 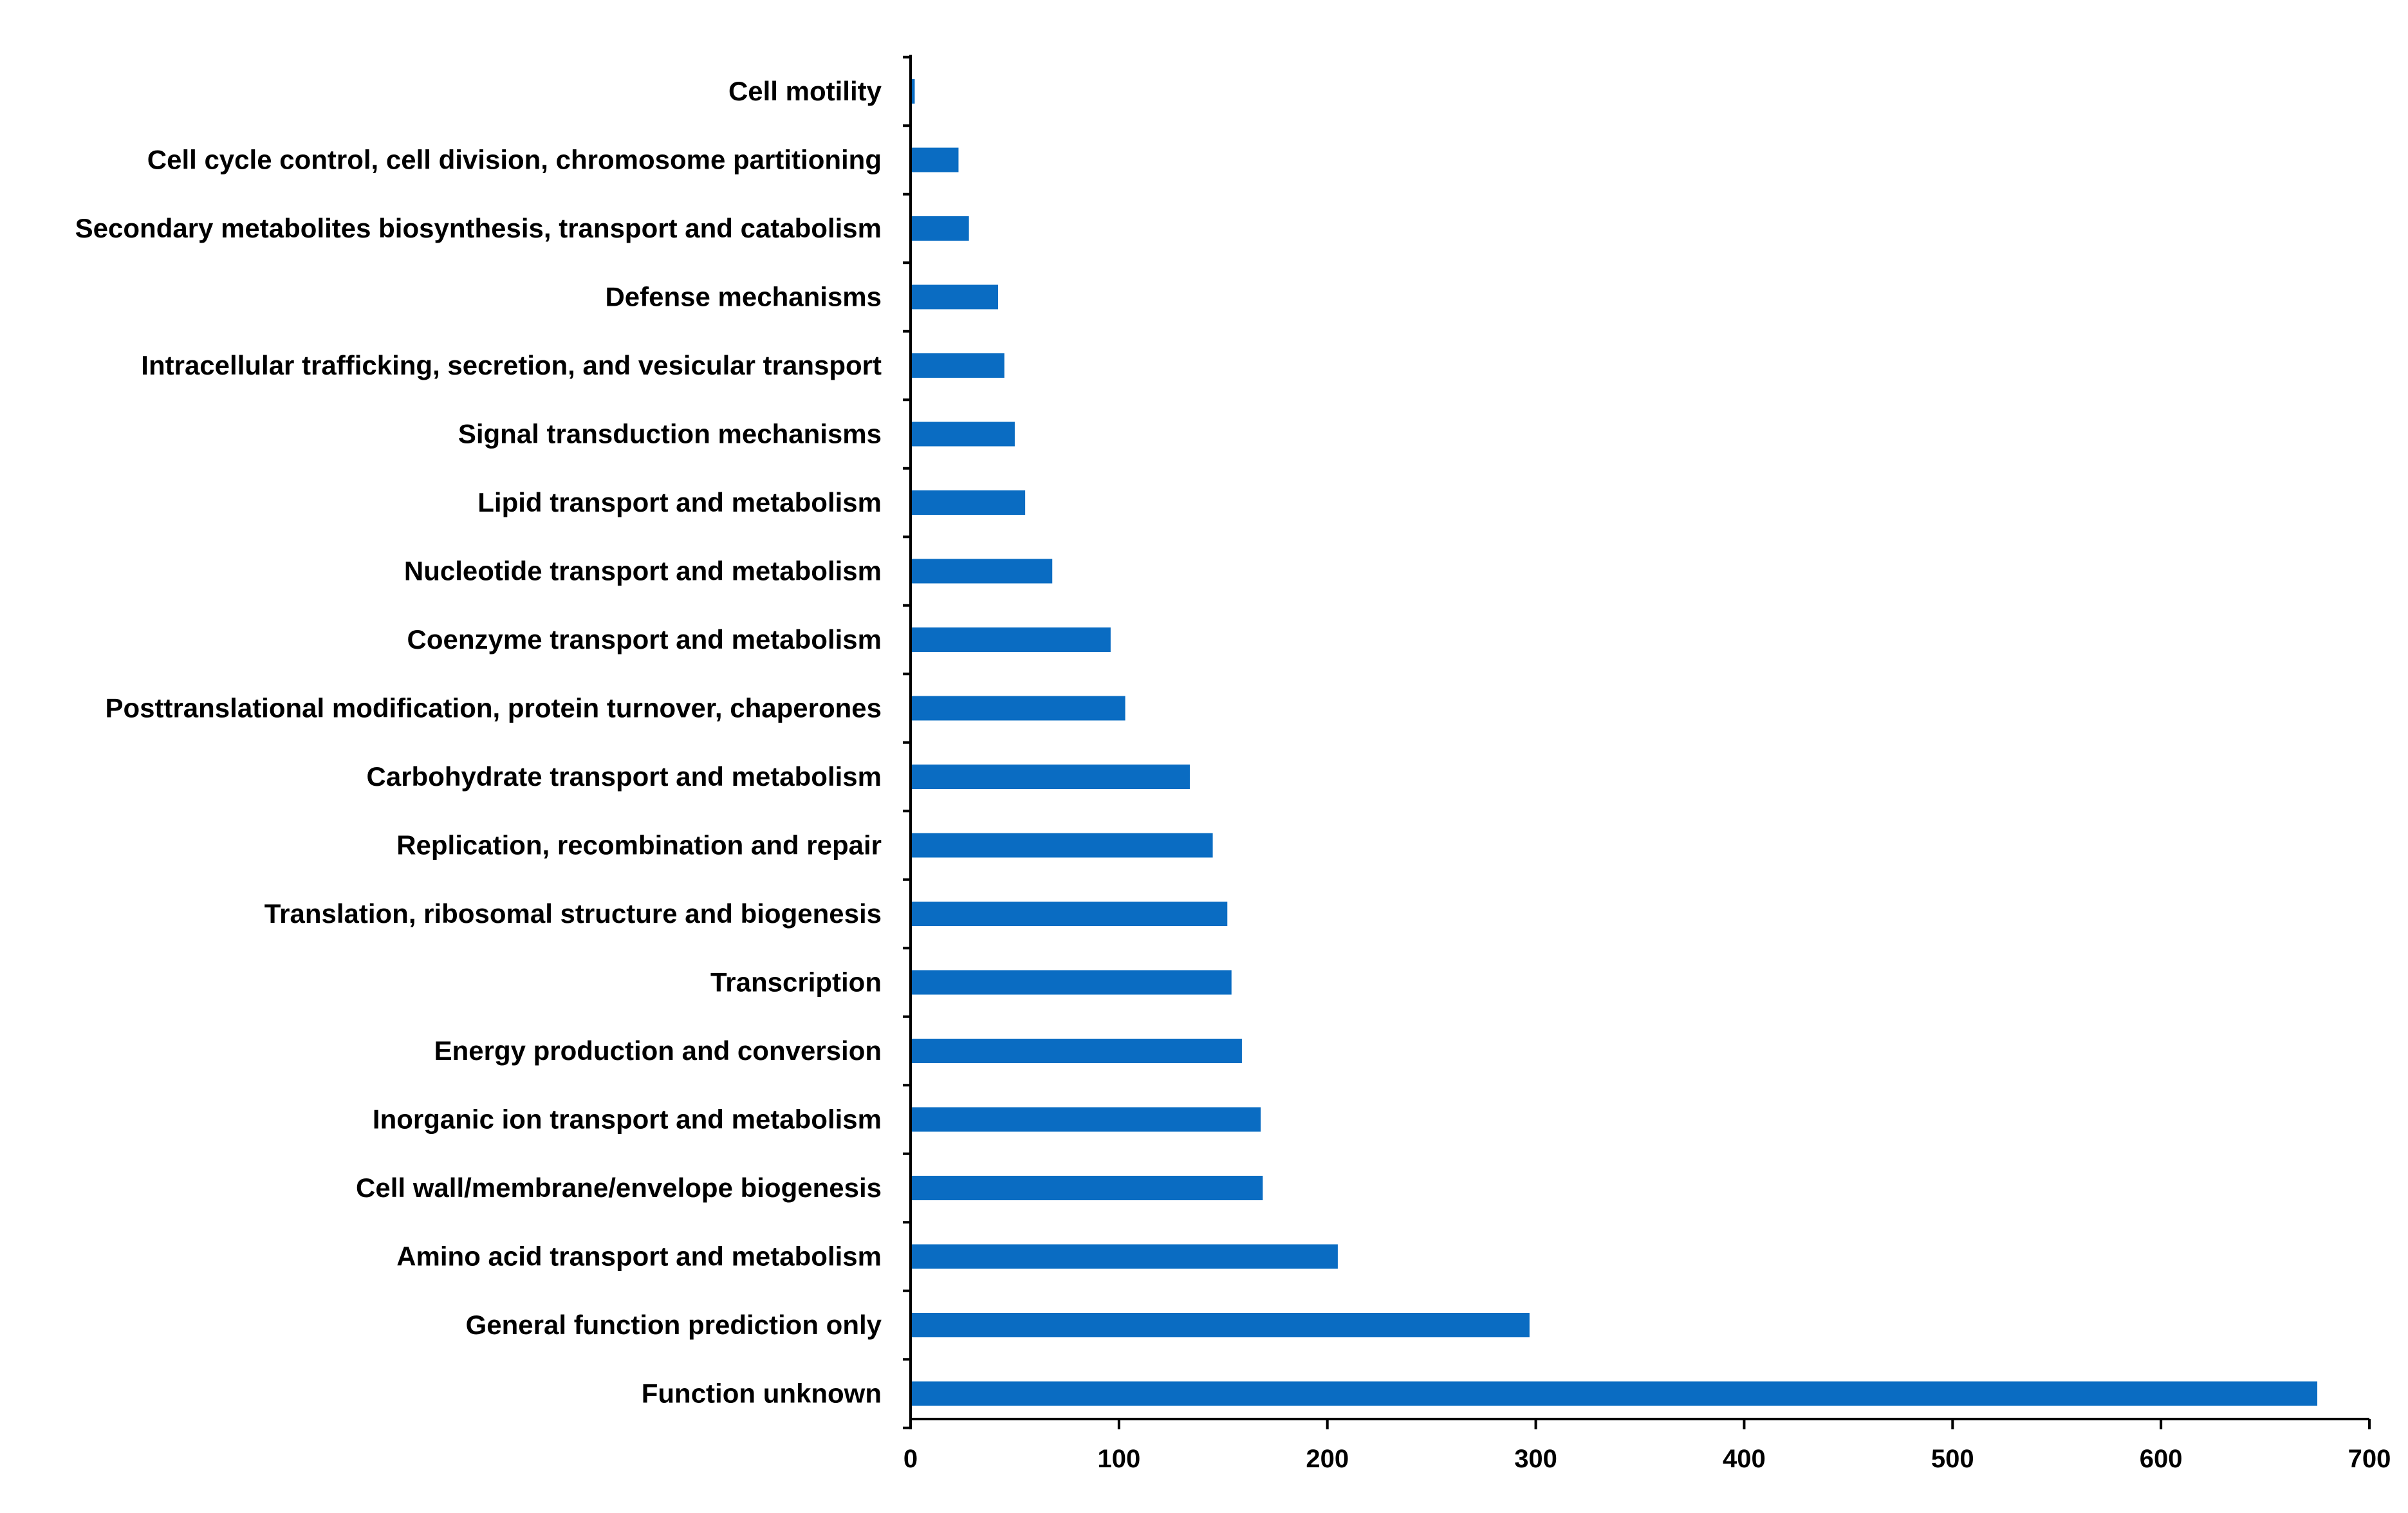 What do you see at coordinates (805, 91) in the screenshot?
I see `category-label-0: Cell motility` at bounding box center [805, 91].